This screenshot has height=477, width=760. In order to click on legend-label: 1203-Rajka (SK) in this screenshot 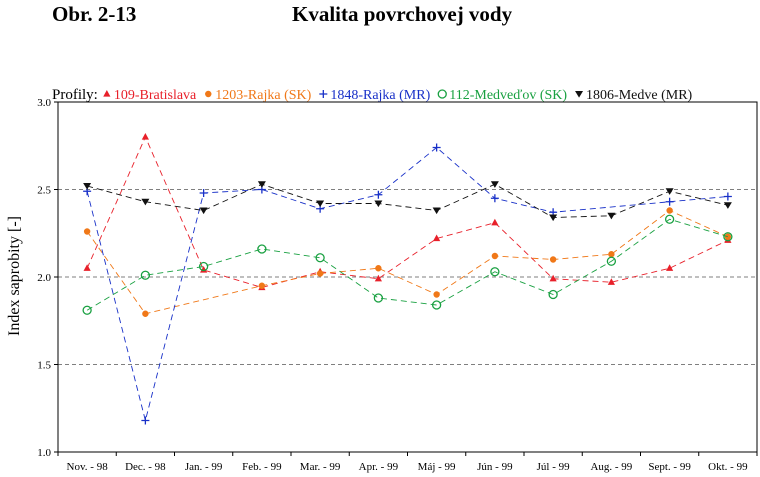, I will do `click(263, 95)`.